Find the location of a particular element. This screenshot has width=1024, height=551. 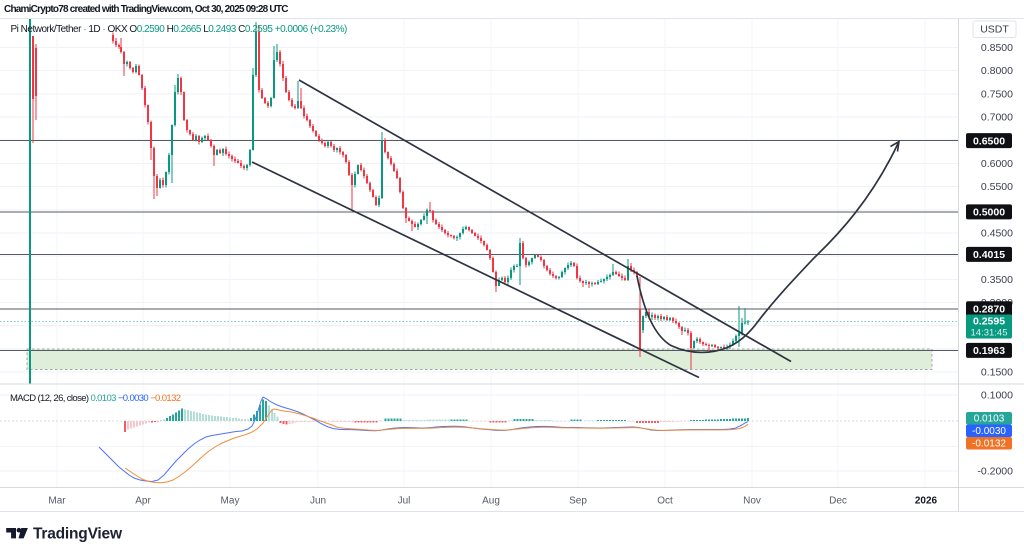

svg-text: Apr is located at coordinates (143, 501).